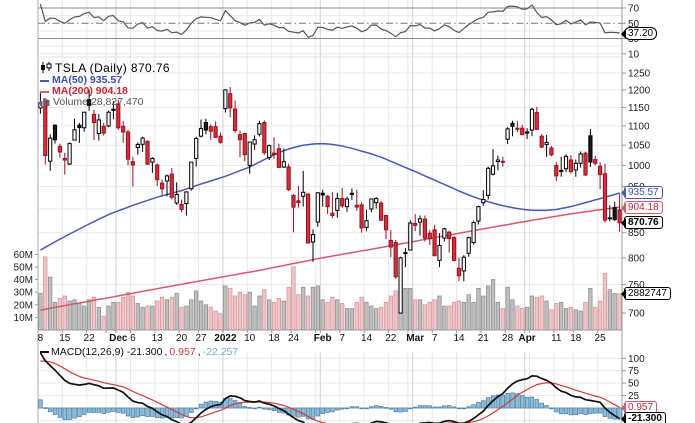  I want to click on macd-signal-line, so click(330, 391).